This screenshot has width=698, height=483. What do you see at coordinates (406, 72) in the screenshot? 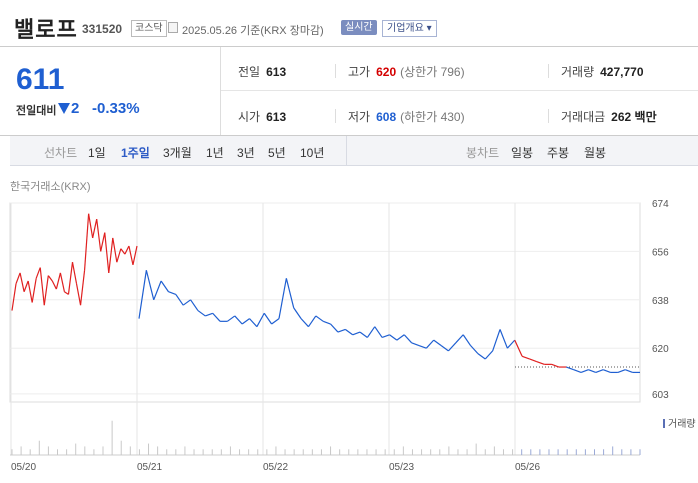
I see `day-high: 고가 620 (상한가 796)` at bounding box center [406, 72].